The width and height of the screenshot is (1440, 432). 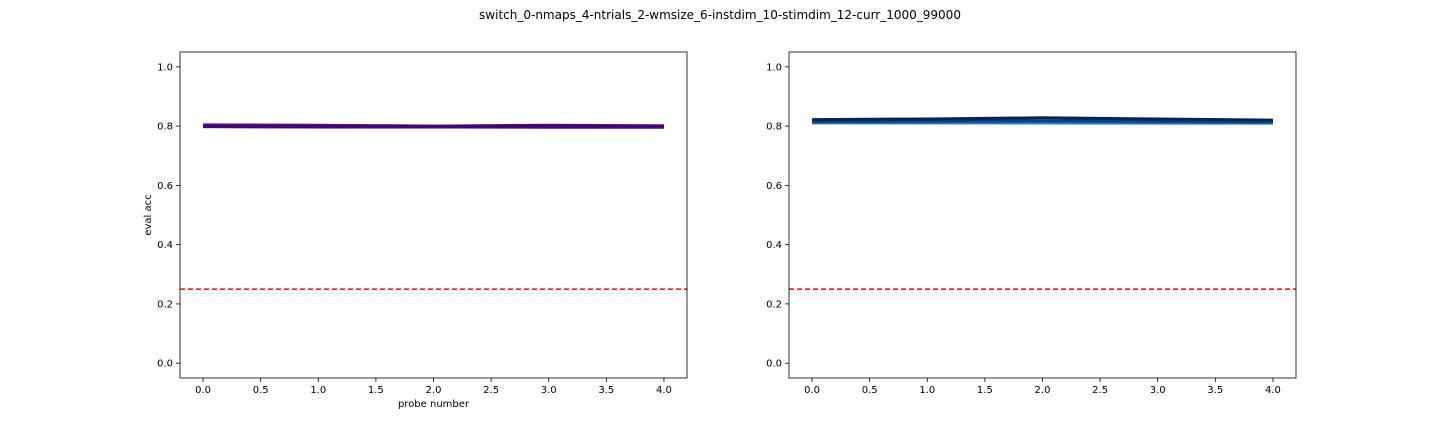 What do you see at coordinates (148, 214) in the screenshot?
I see `y-axis-label: eval acc` at bounding box center [148, 214].